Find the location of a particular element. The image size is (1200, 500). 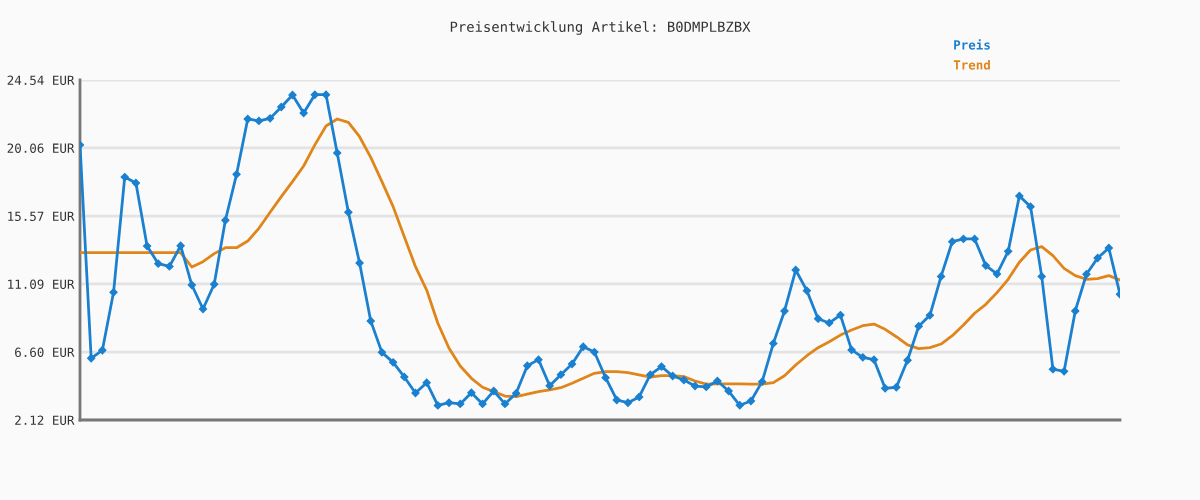

text: Trend is located at coordinates (971, 64).